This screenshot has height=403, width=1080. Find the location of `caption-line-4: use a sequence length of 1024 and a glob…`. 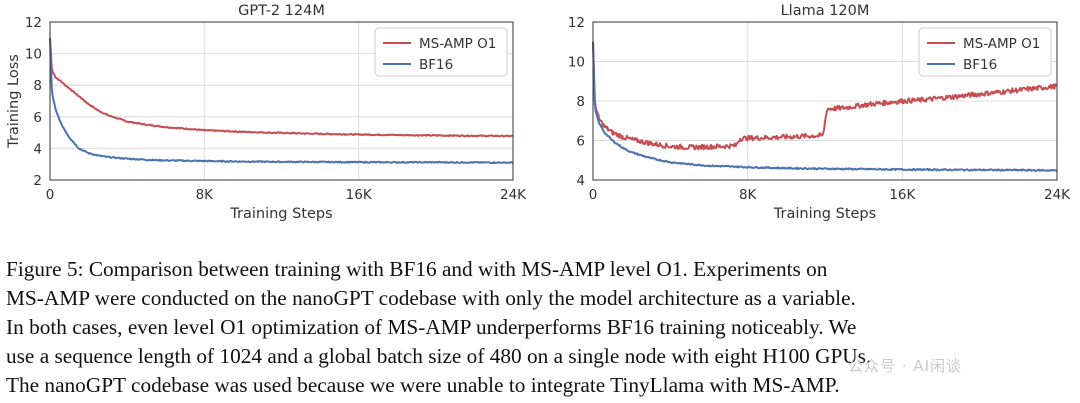

caption-line-4: use a sequence length of 1024 and a glob… is located at coordinates (439, 356).